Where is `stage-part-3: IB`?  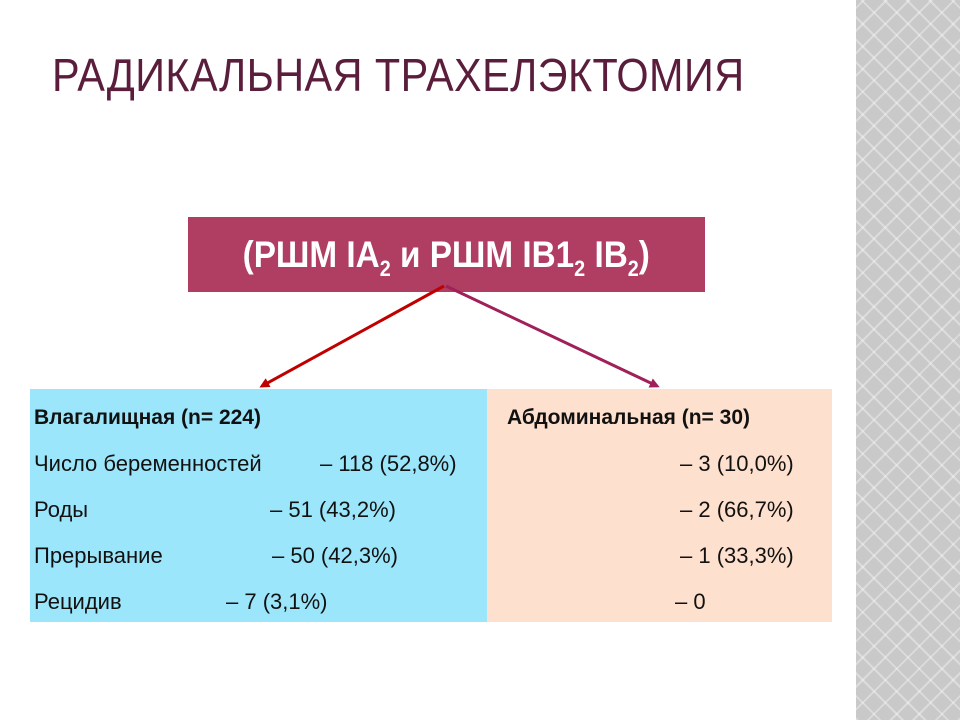
stage-part-3: IB is located at coordinates (607, 254).